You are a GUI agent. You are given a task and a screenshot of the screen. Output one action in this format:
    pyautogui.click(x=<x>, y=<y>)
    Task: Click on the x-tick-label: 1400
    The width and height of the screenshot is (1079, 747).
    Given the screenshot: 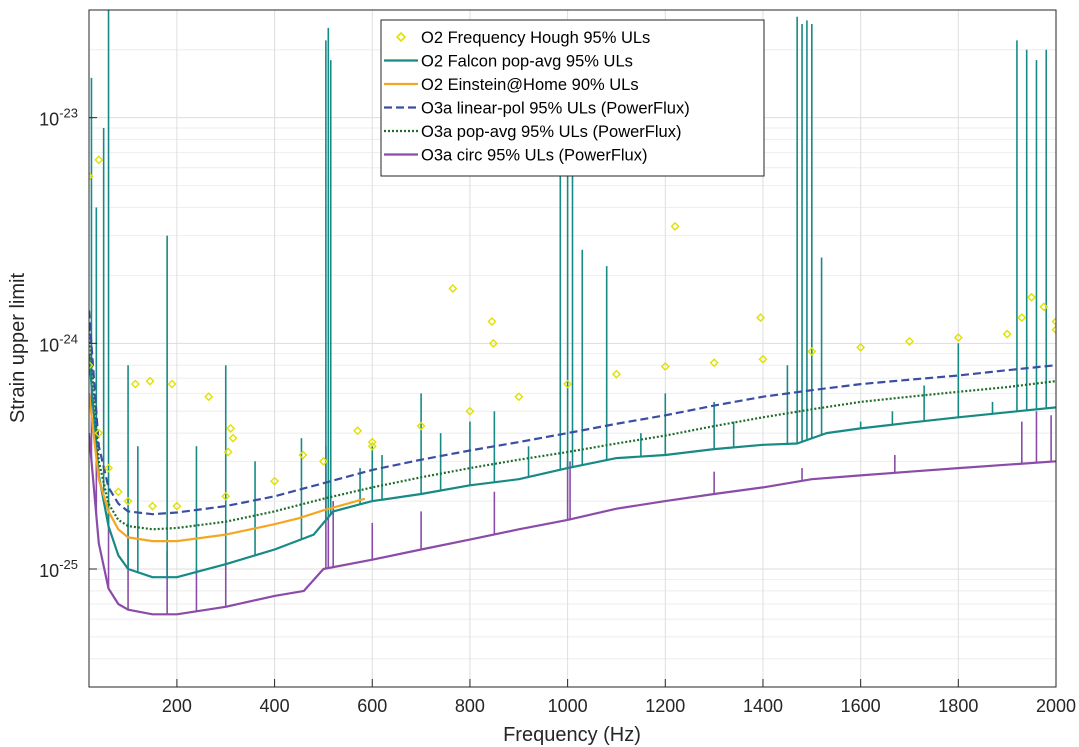 What is the action you would take?
    pyautogui.click(x=763, y=706)
    